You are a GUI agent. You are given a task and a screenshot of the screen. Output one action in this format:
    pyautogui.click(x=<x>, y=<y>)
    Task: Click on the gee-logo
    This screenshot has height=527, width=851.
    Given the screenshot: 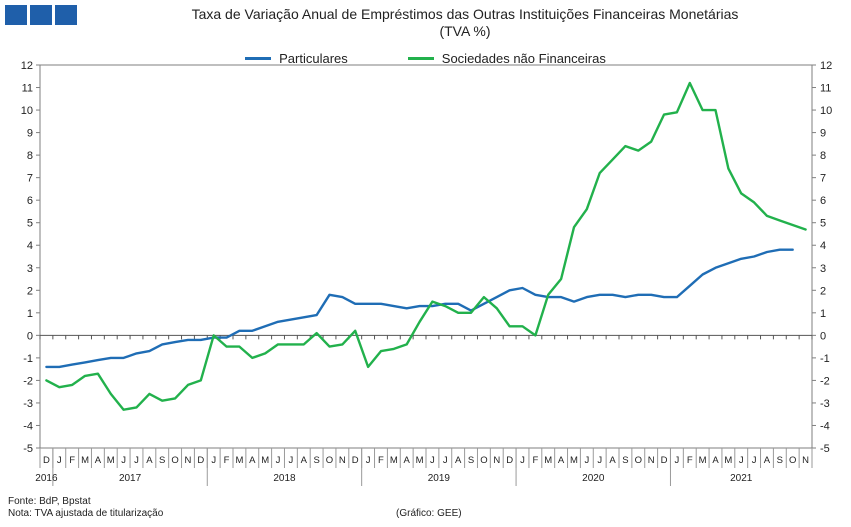 What is the action you would take?
    pyautogui.click(x=41, y=15)
    